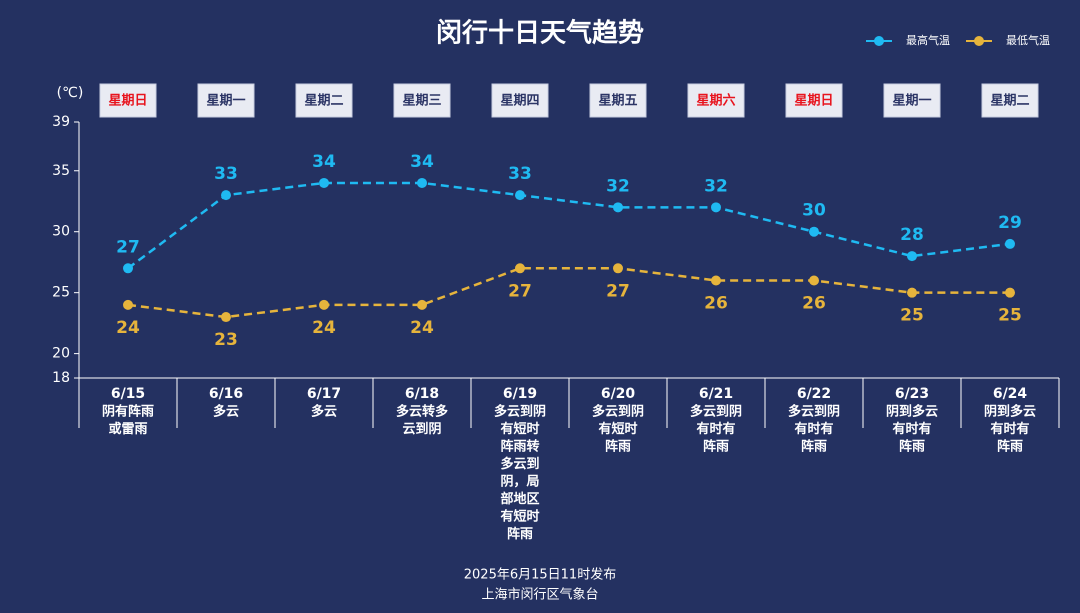 Image resolution: width=1080 pixels, height=613 pixels. What do you see at coordinates (520, 394) in the screenshot?
I see `x-tick-label: 6/19` at bounding box center [520, 394].